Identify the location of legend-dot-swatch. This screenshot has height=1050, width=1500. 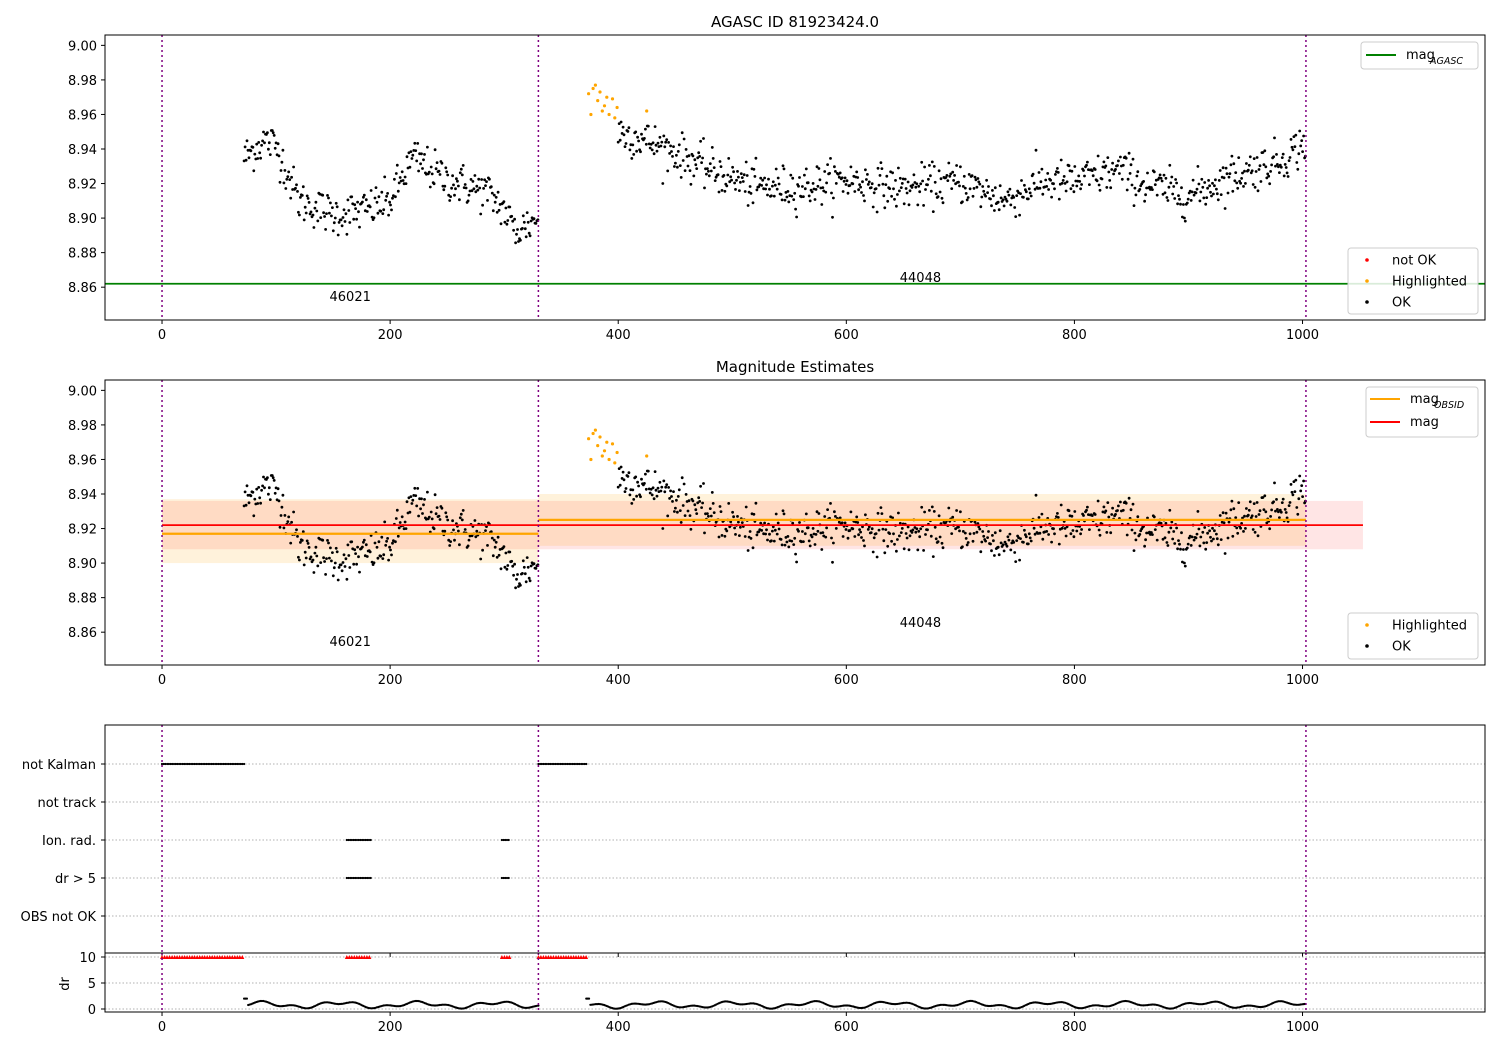
(1367, 281).